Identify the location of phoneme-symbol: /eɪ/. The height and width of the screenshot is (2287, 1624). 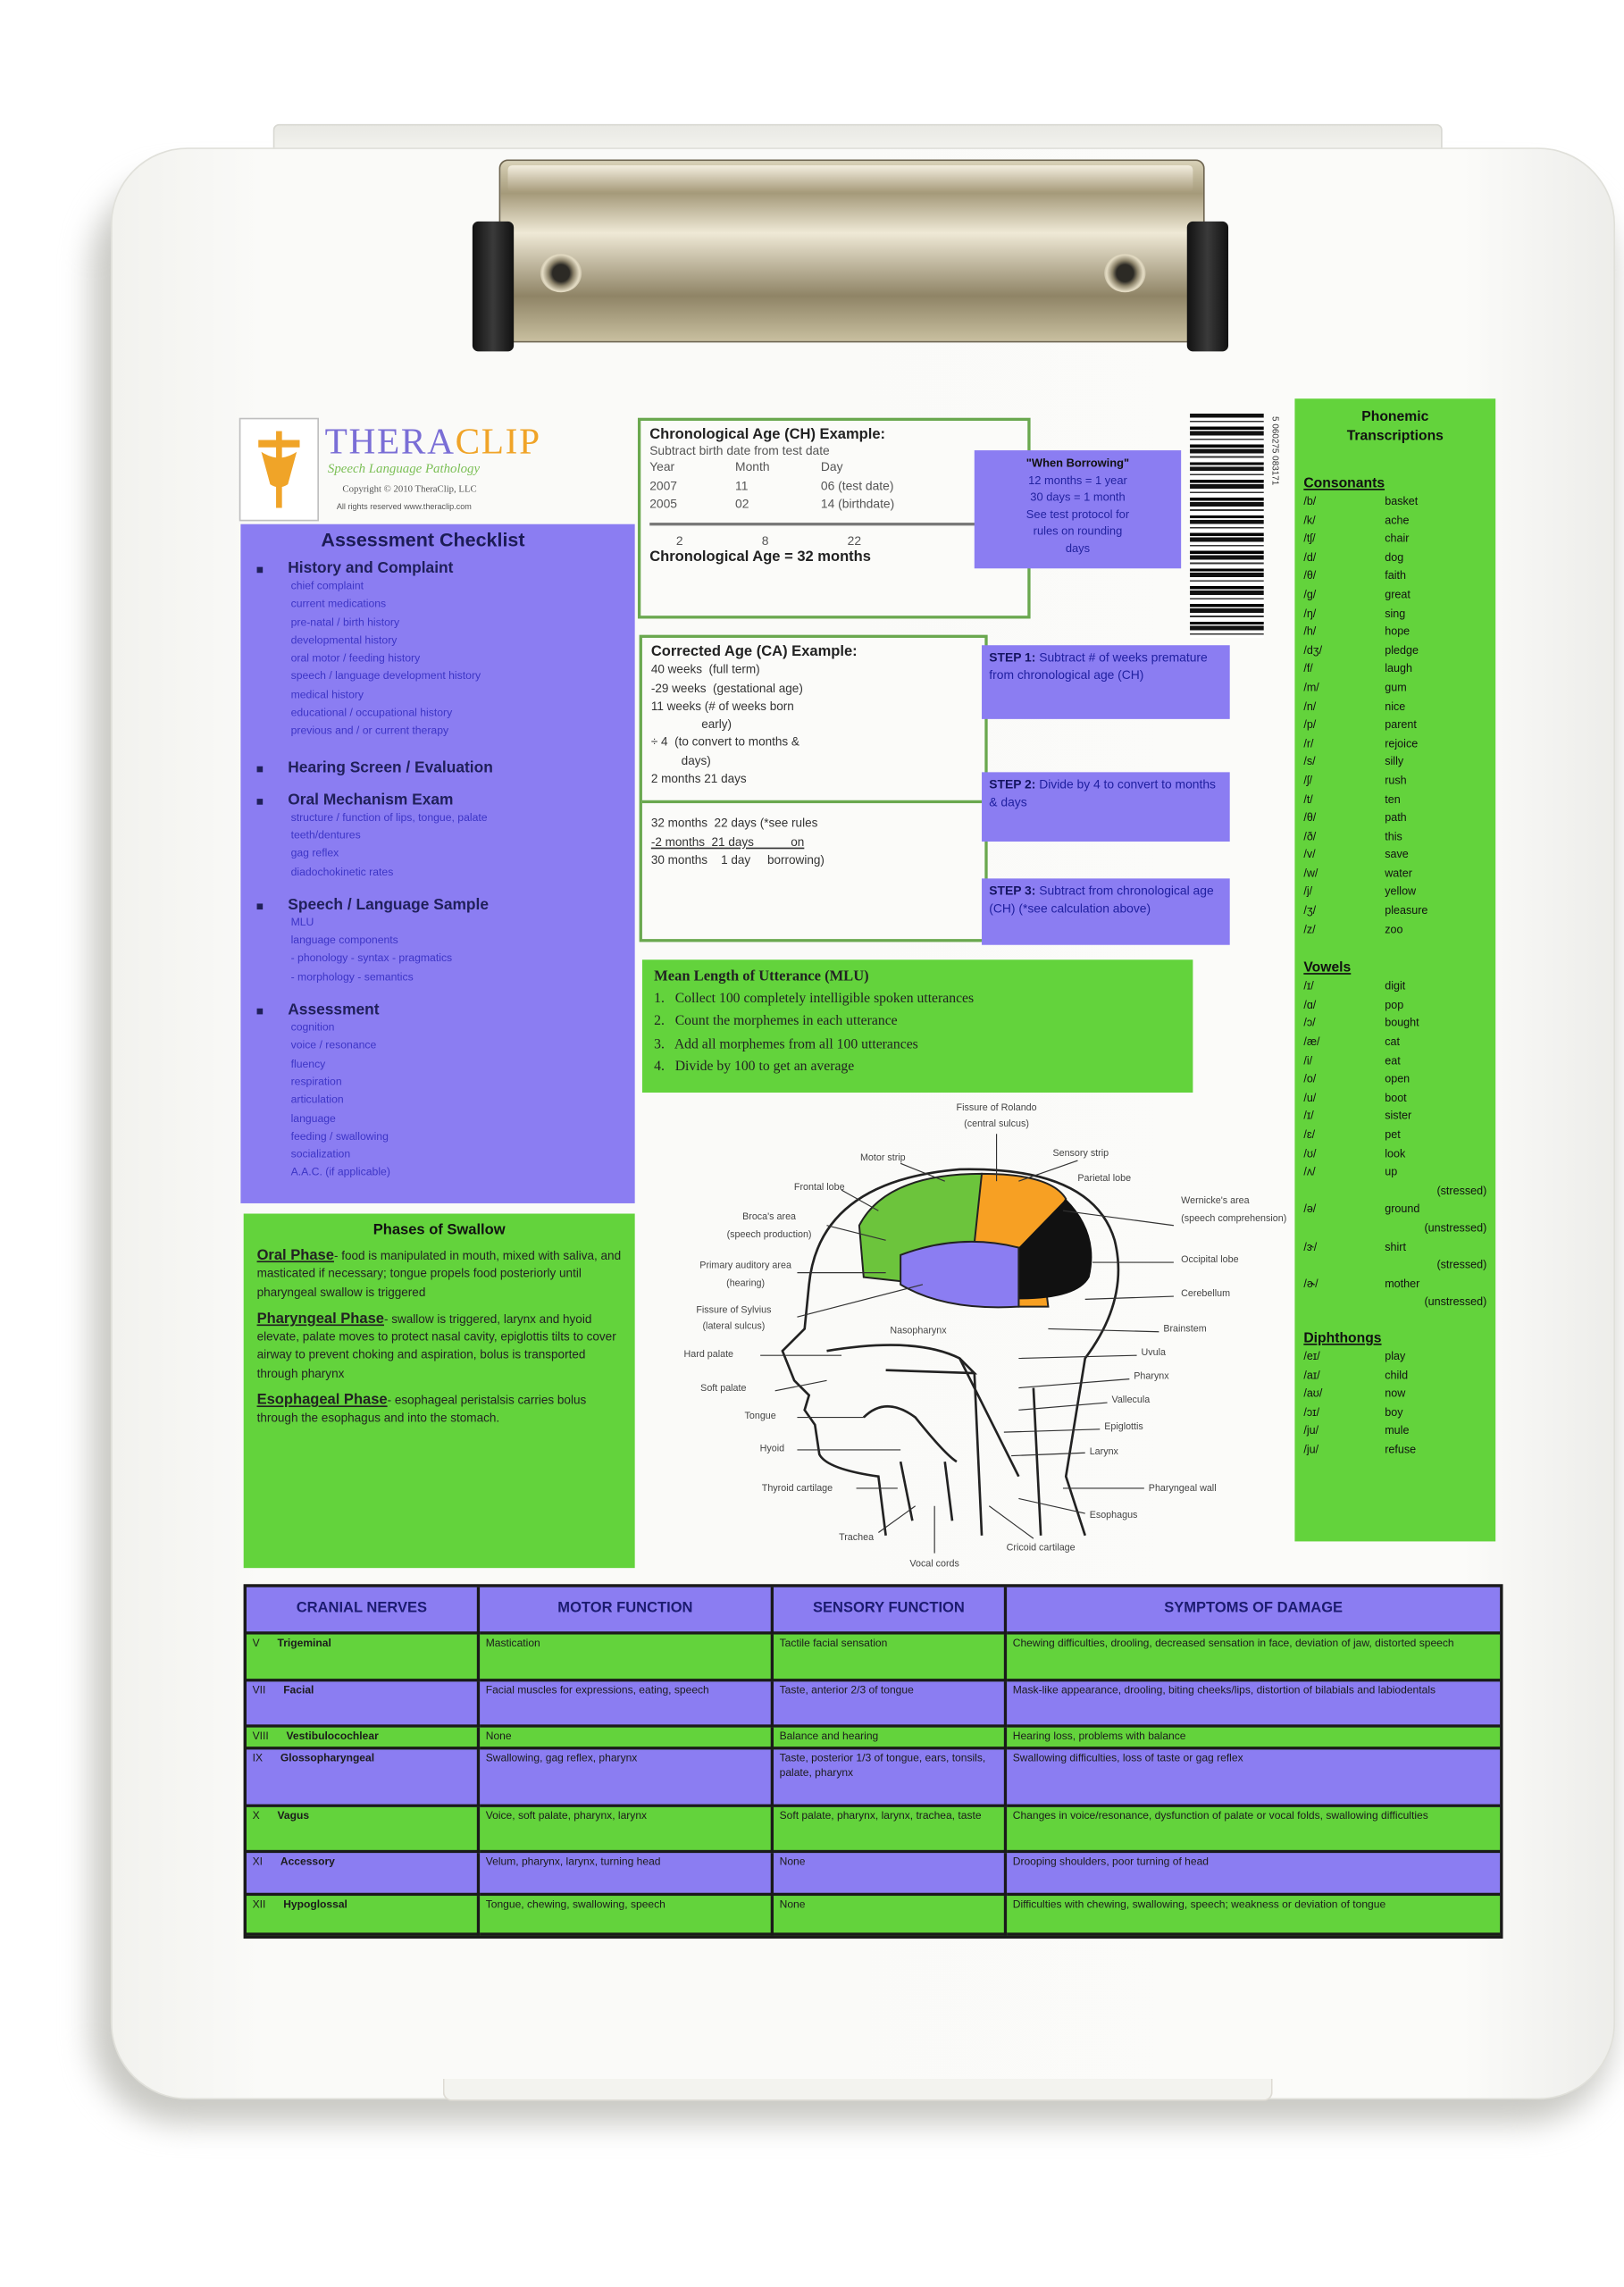
(1311, 1356).